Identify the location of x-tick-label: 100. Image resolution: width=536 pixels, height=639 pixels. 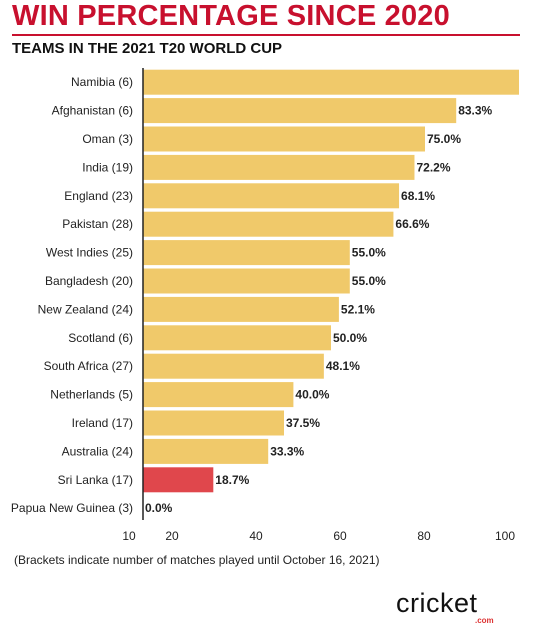
(505, 536).